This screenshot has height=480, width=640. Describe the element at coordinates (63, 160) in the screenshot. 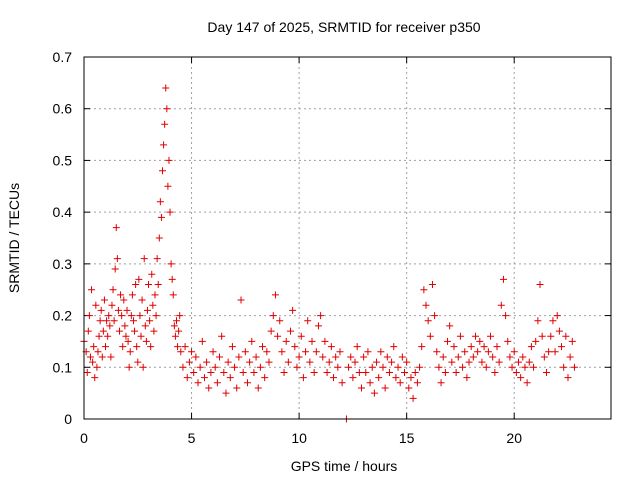

I see `y-tick-label: 0.5` at that location.